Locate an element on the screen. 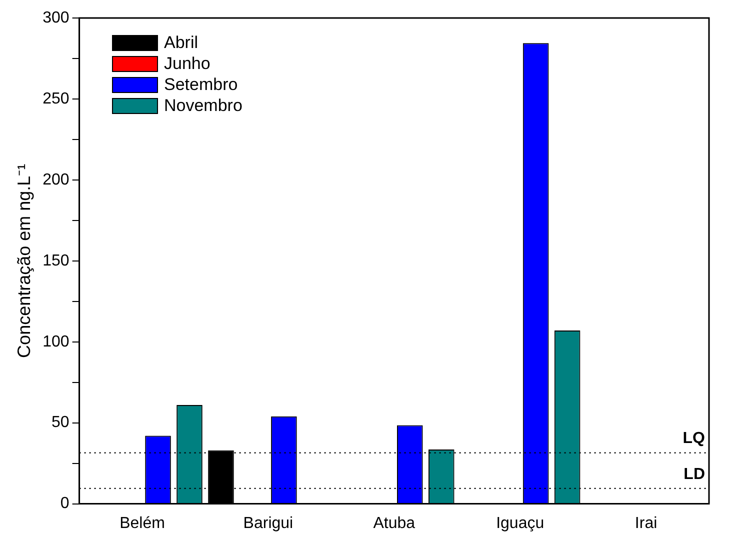 The width and height of the screenshot is (729, 540). y-tick-label: 200 is located at coordinates (56, 179).